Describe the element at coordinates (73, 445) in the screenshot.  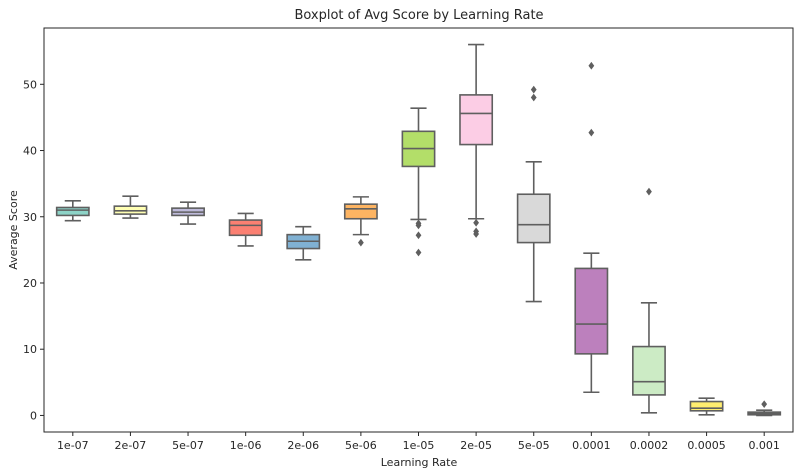
I see `x-tick-label: 1e-07` at that location.